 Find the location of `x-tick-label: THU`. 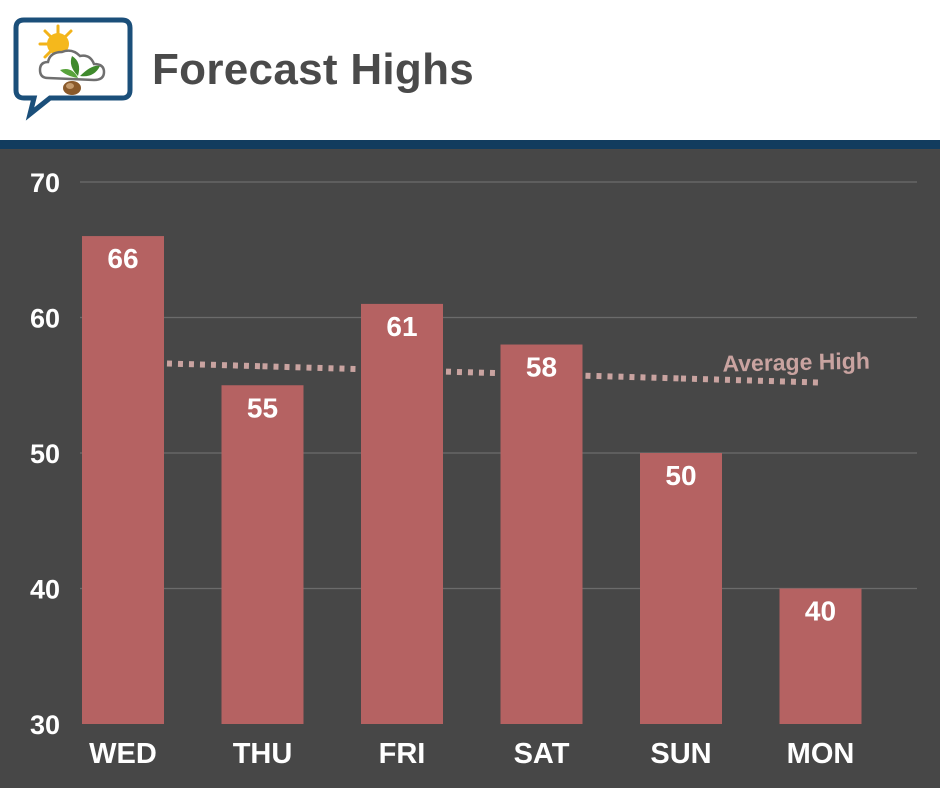

x-tick-label: THU is located at coordinates (263, 754).